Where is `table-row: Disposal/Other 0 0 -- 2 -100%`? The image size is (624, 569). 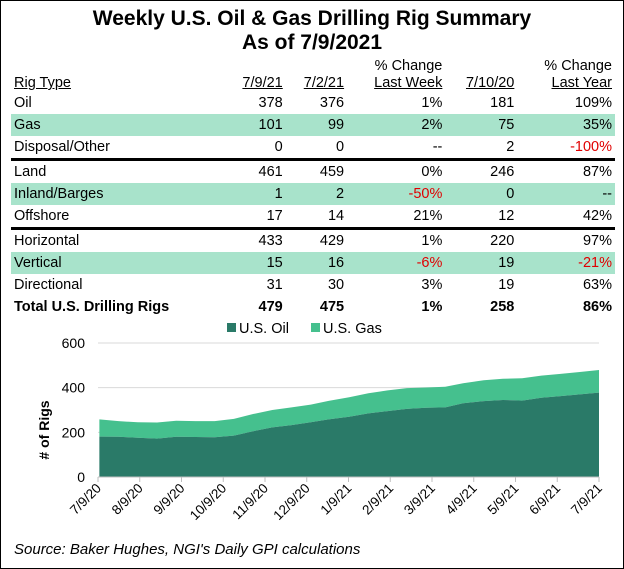 table-row: Disposal/Other 0 0 -- 2 -100% is located at coordinates (313, 148).